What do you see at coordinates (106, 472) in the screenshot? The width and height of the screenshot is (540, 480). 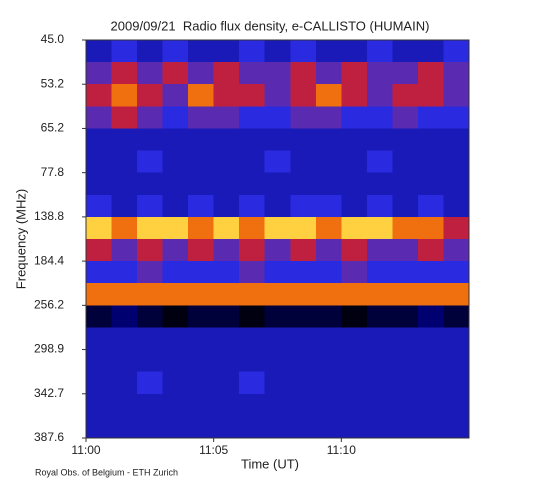 I see `footnote: Royal Obs. of Belgium - ETH Zurich` at bounding box center [106, 472].